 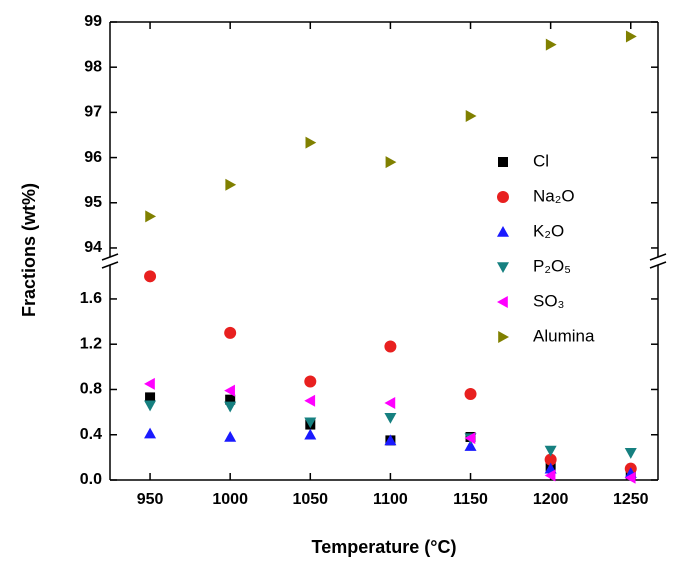 I want to click on y-tick-label: 99, so click(x=93, y=21).